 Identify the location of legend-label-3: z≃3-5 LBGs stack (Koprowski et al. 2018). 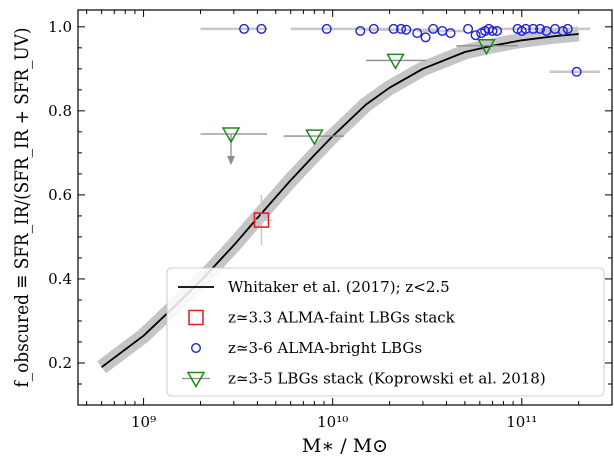
(387, 379).